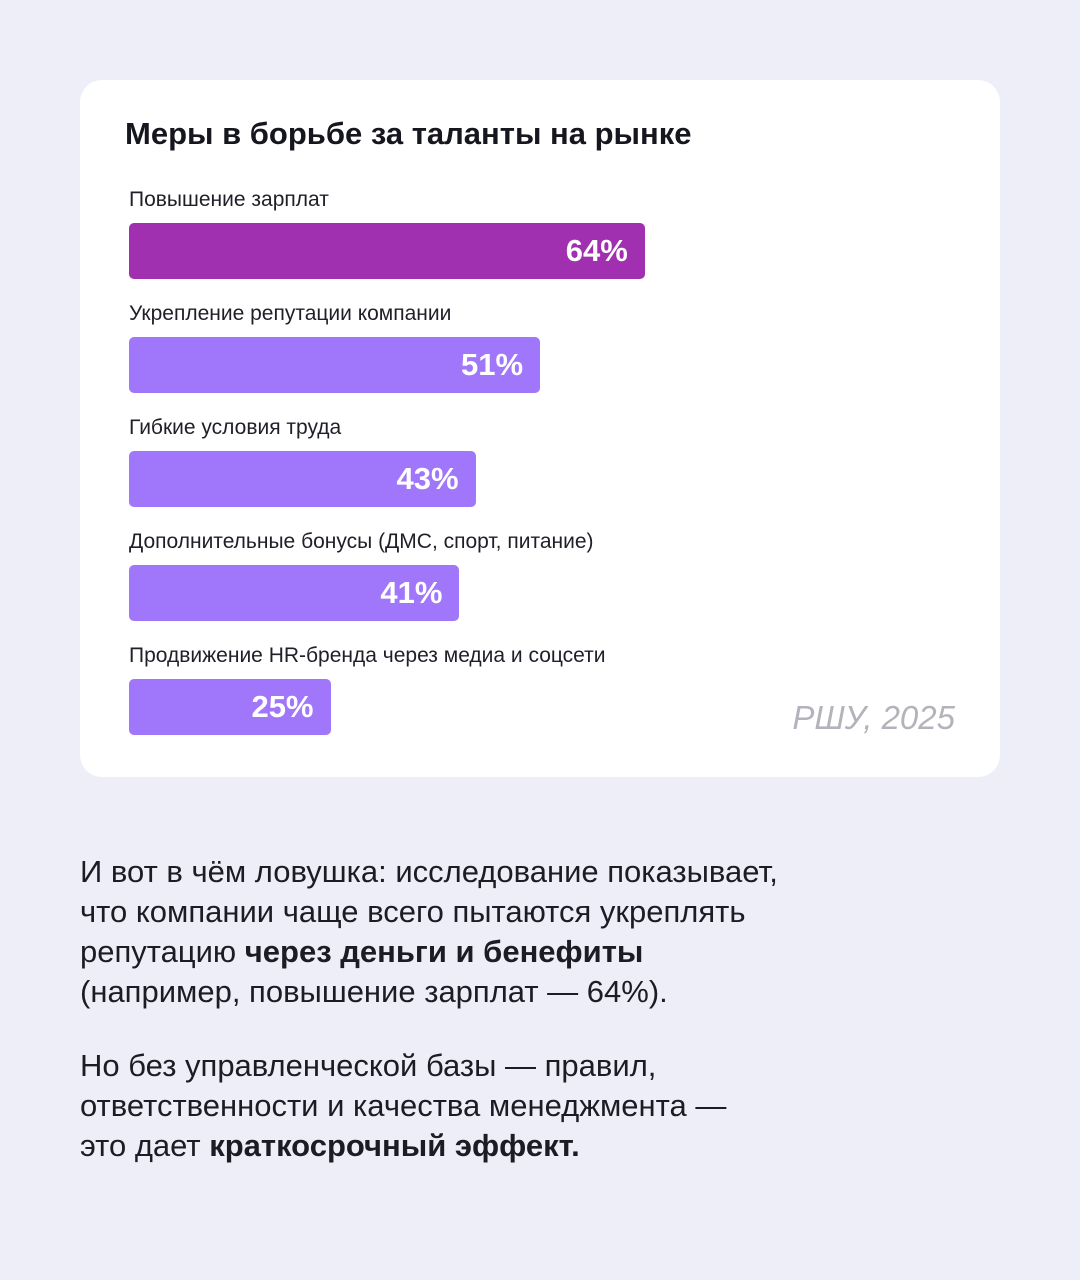 The width and height of the screenshot is (1080, 1280). What do you see at coordinates (532, 593) in the screenshot?
I see `bar-track: 41%` at bounding box center [532, 593].